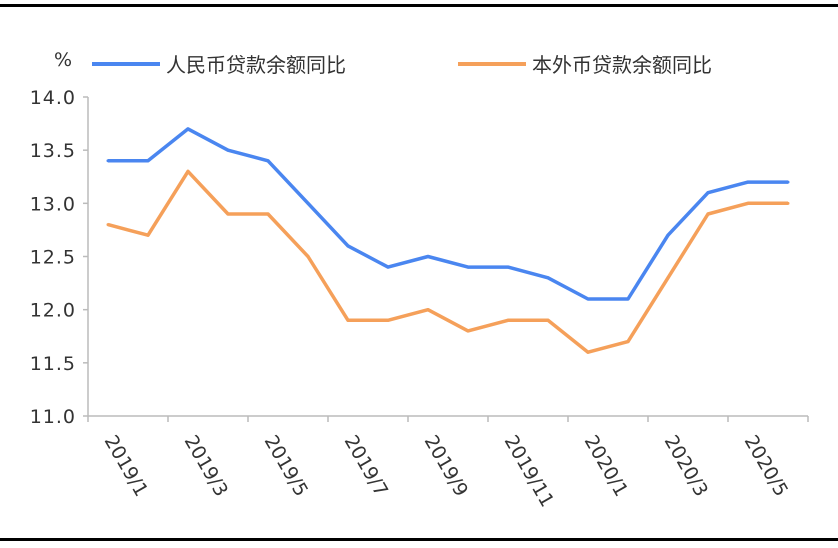 This screenshot has width=838, height=548. I want to click on y-tick-label: 12.5, so click(53, 258).